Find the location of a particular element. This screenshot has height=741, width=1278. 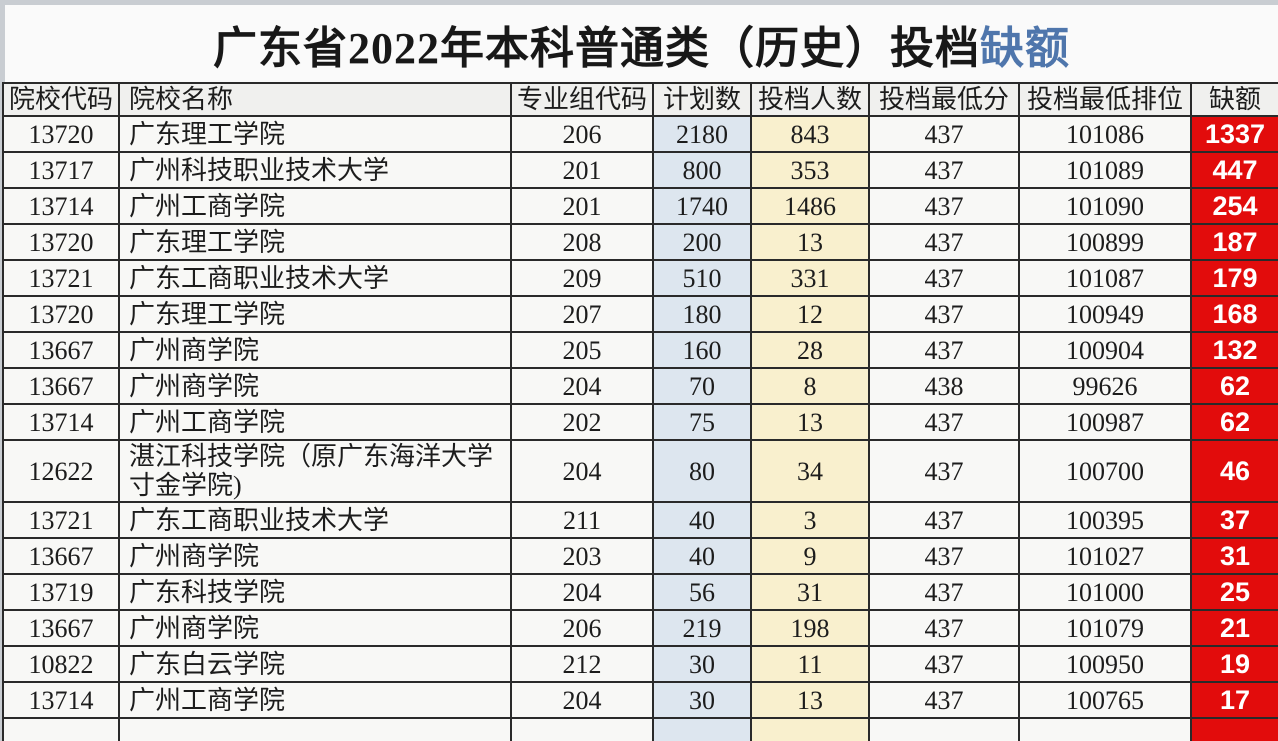

column-header-quota: 缺额 is located at coordinates (1234, 99).